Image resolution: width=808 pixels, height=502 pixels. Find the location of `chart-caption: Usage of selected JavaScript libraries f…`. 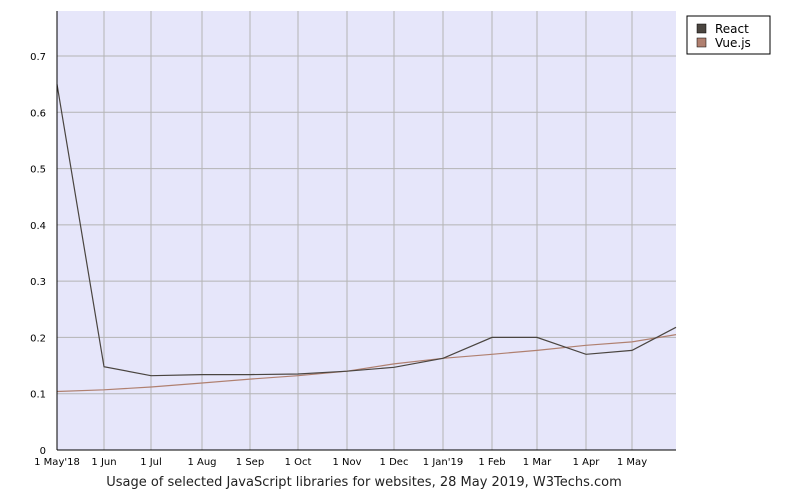

chart-caption: Usage of selected JavaScript libraries f… is located at coordinates (364, 482).